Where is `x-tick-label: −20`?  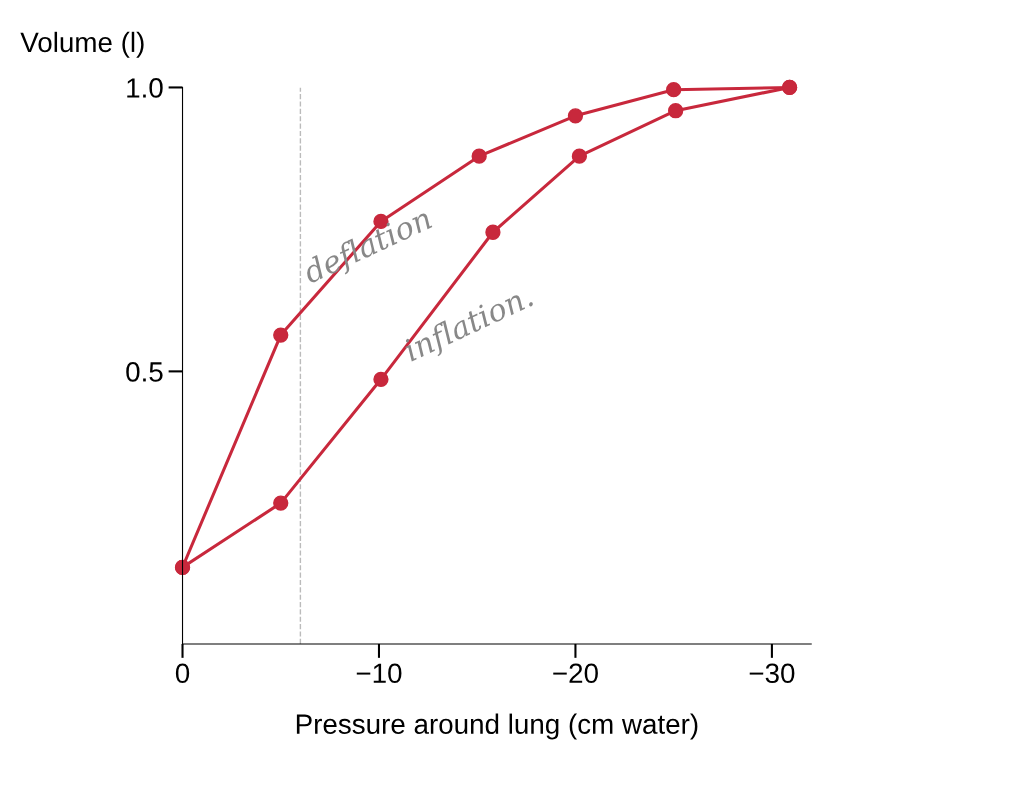
x-tick-label: −20 is located at coordinates (575, 673).